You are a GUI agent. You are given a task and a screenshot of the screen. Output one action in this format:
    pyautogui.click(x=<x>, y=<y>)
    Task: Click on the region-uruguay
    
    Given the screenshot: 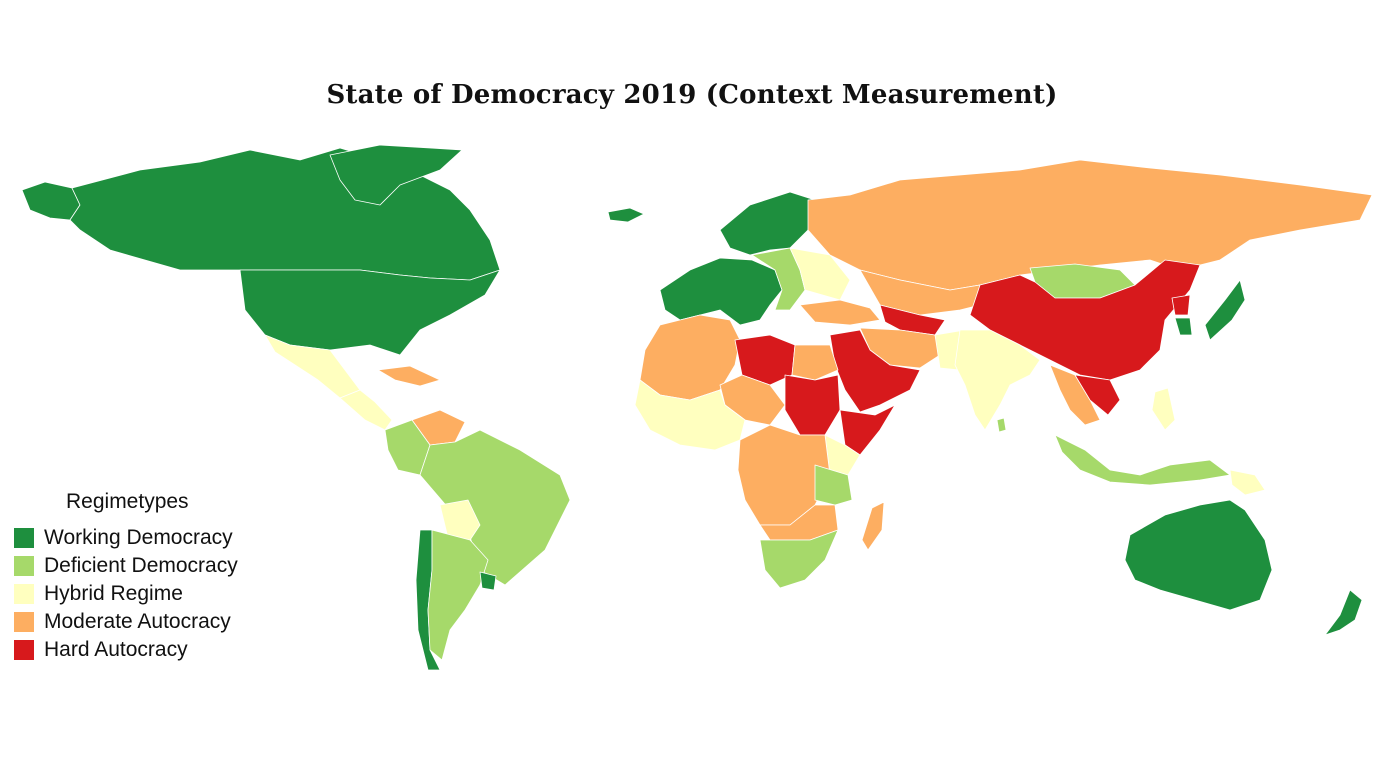 What is the action you would take?
    pyautogui.click(x=488, y=581)
    